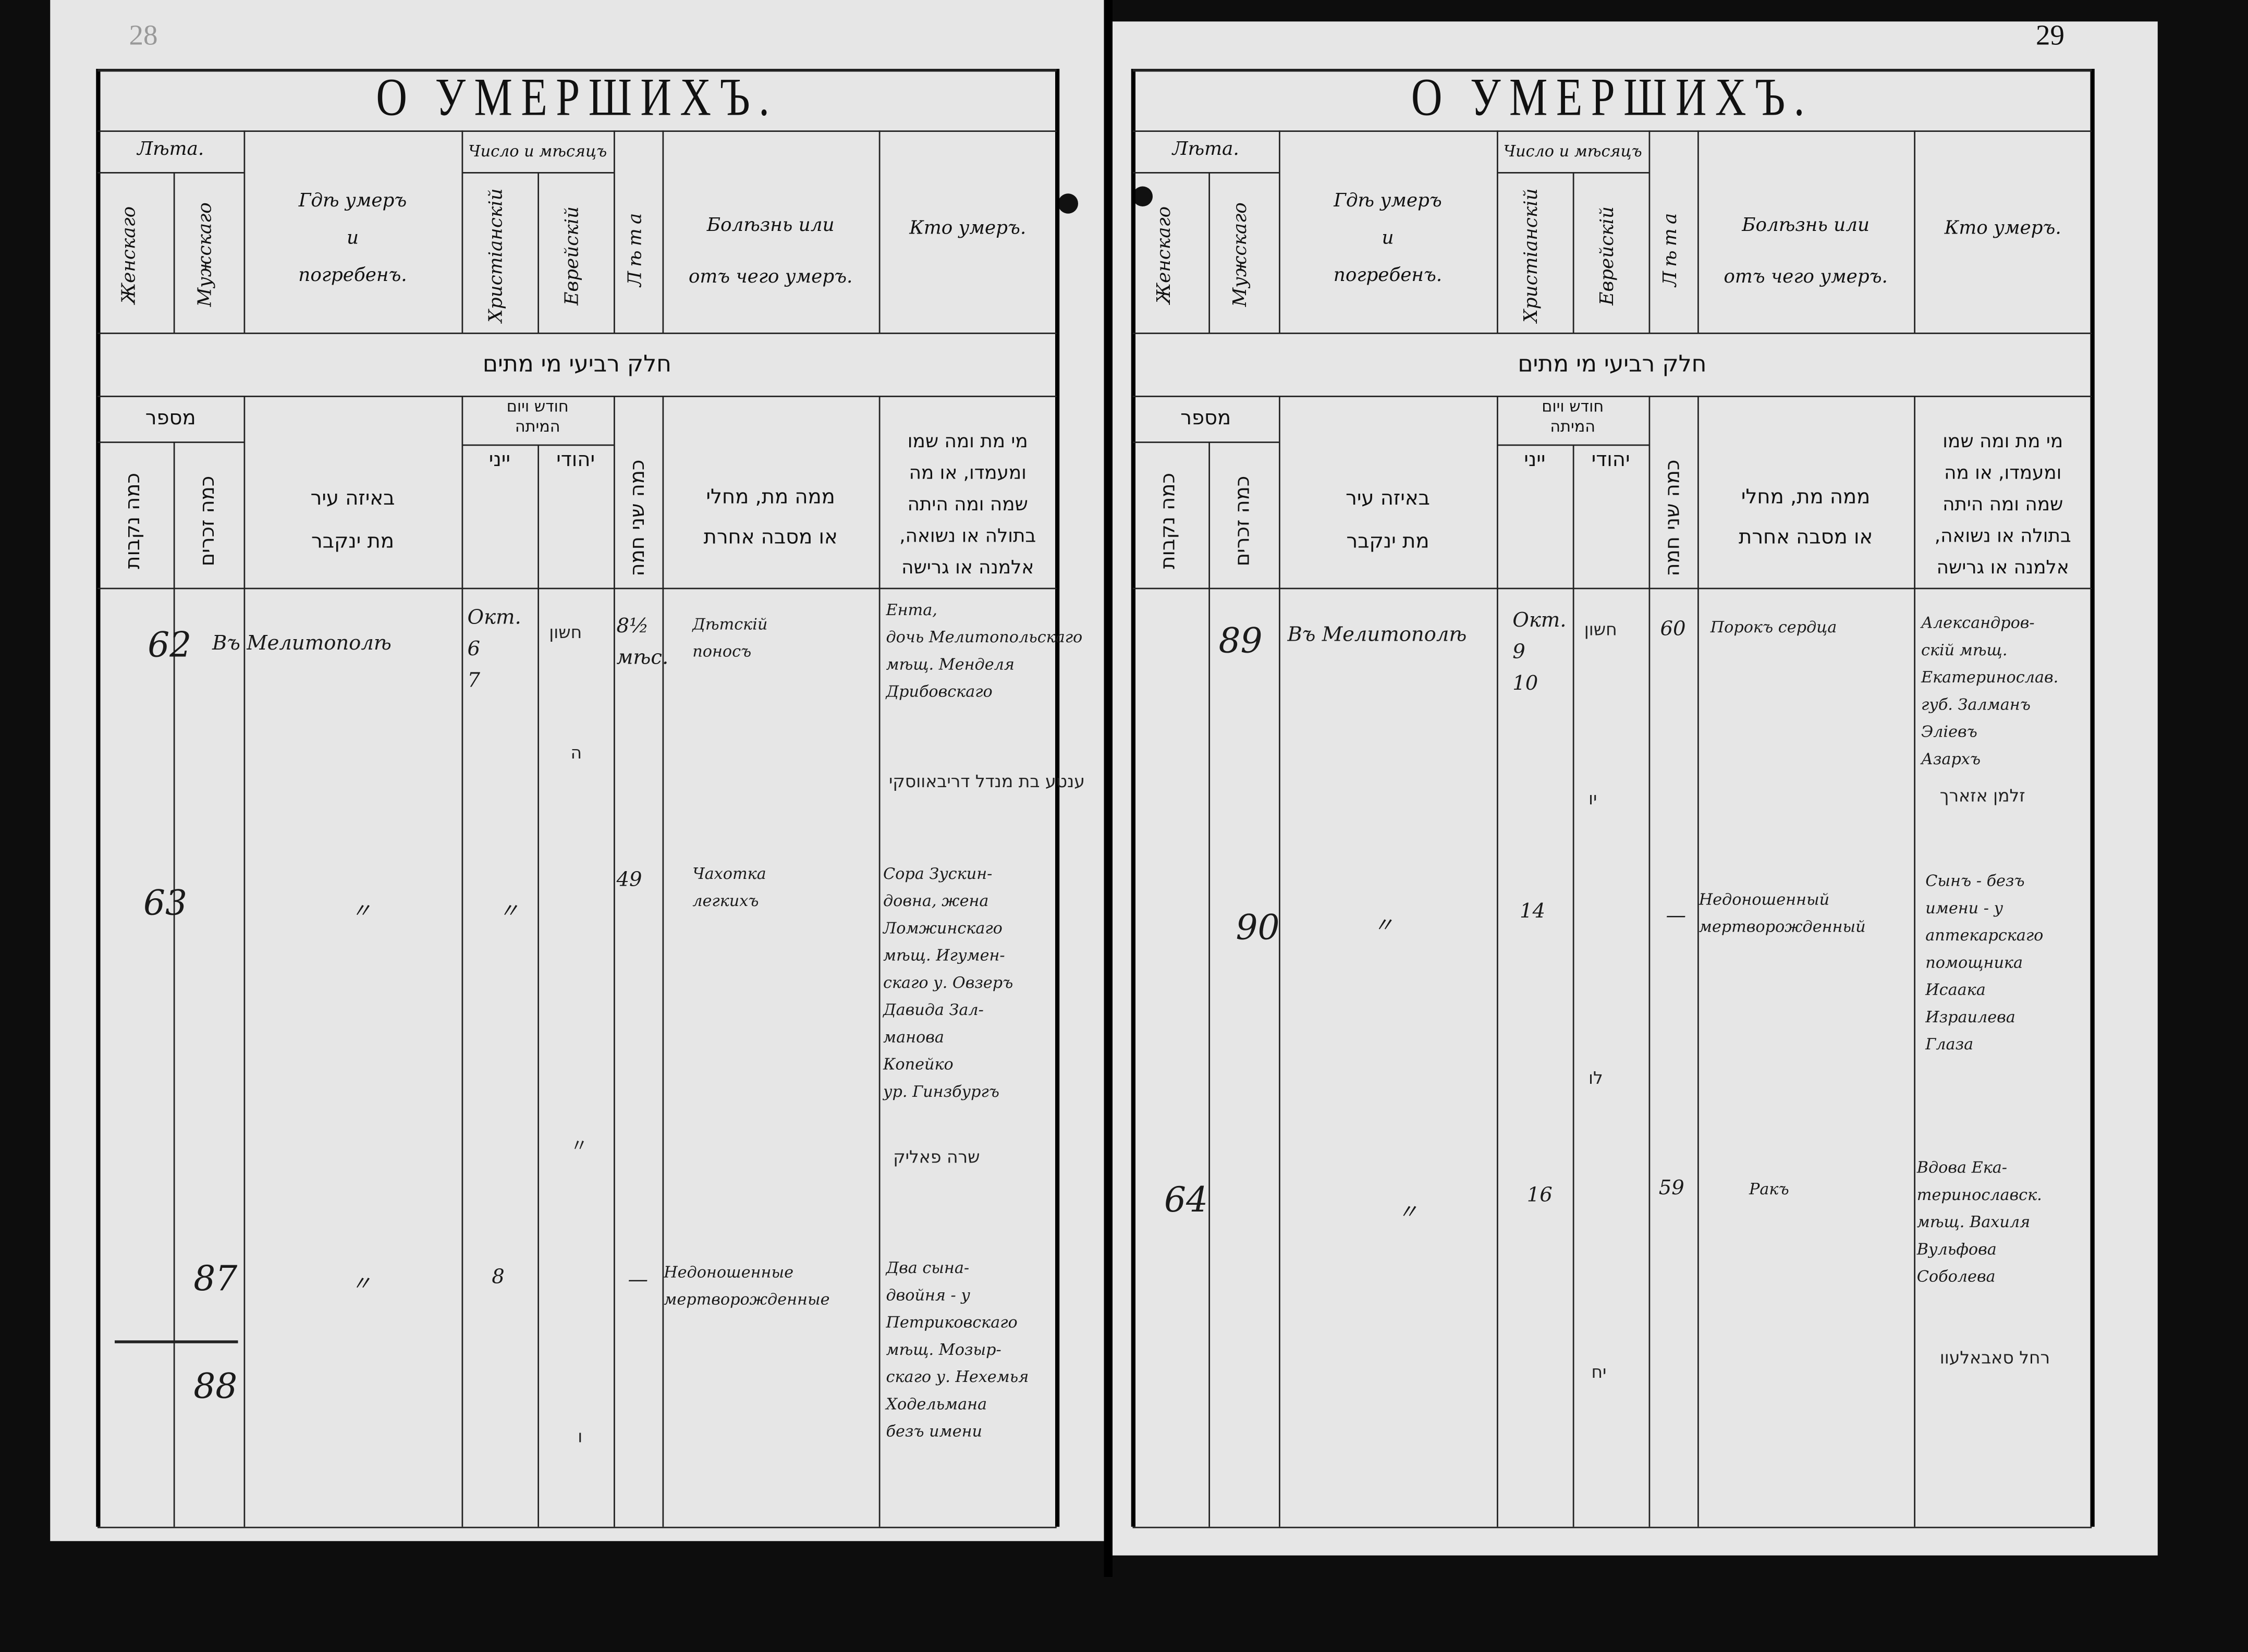 This screenshot has height=1652, width=2248. I want to click on entry-cause-line: Недоношенные, so click(729, 1272).